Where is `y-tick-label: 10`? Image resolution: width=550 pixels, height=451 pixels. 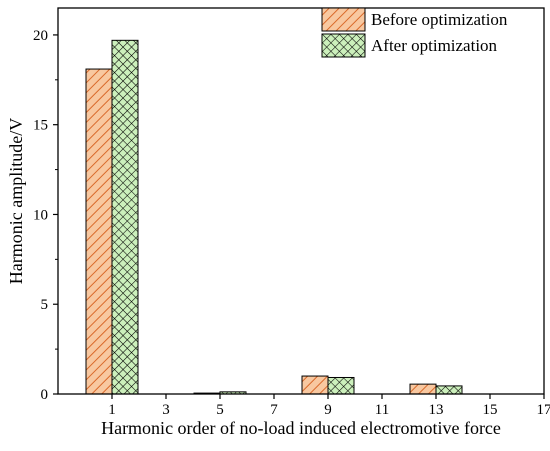 y-tick-label: 10 is located at coordinates (40, 215).